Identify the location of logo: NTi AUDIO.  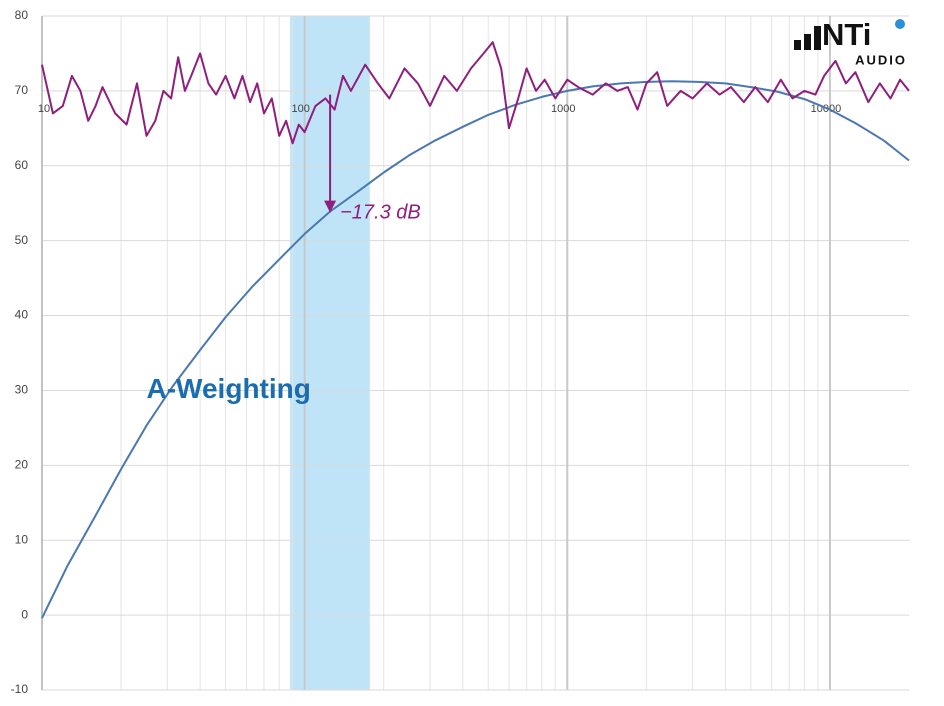
(850, 42).